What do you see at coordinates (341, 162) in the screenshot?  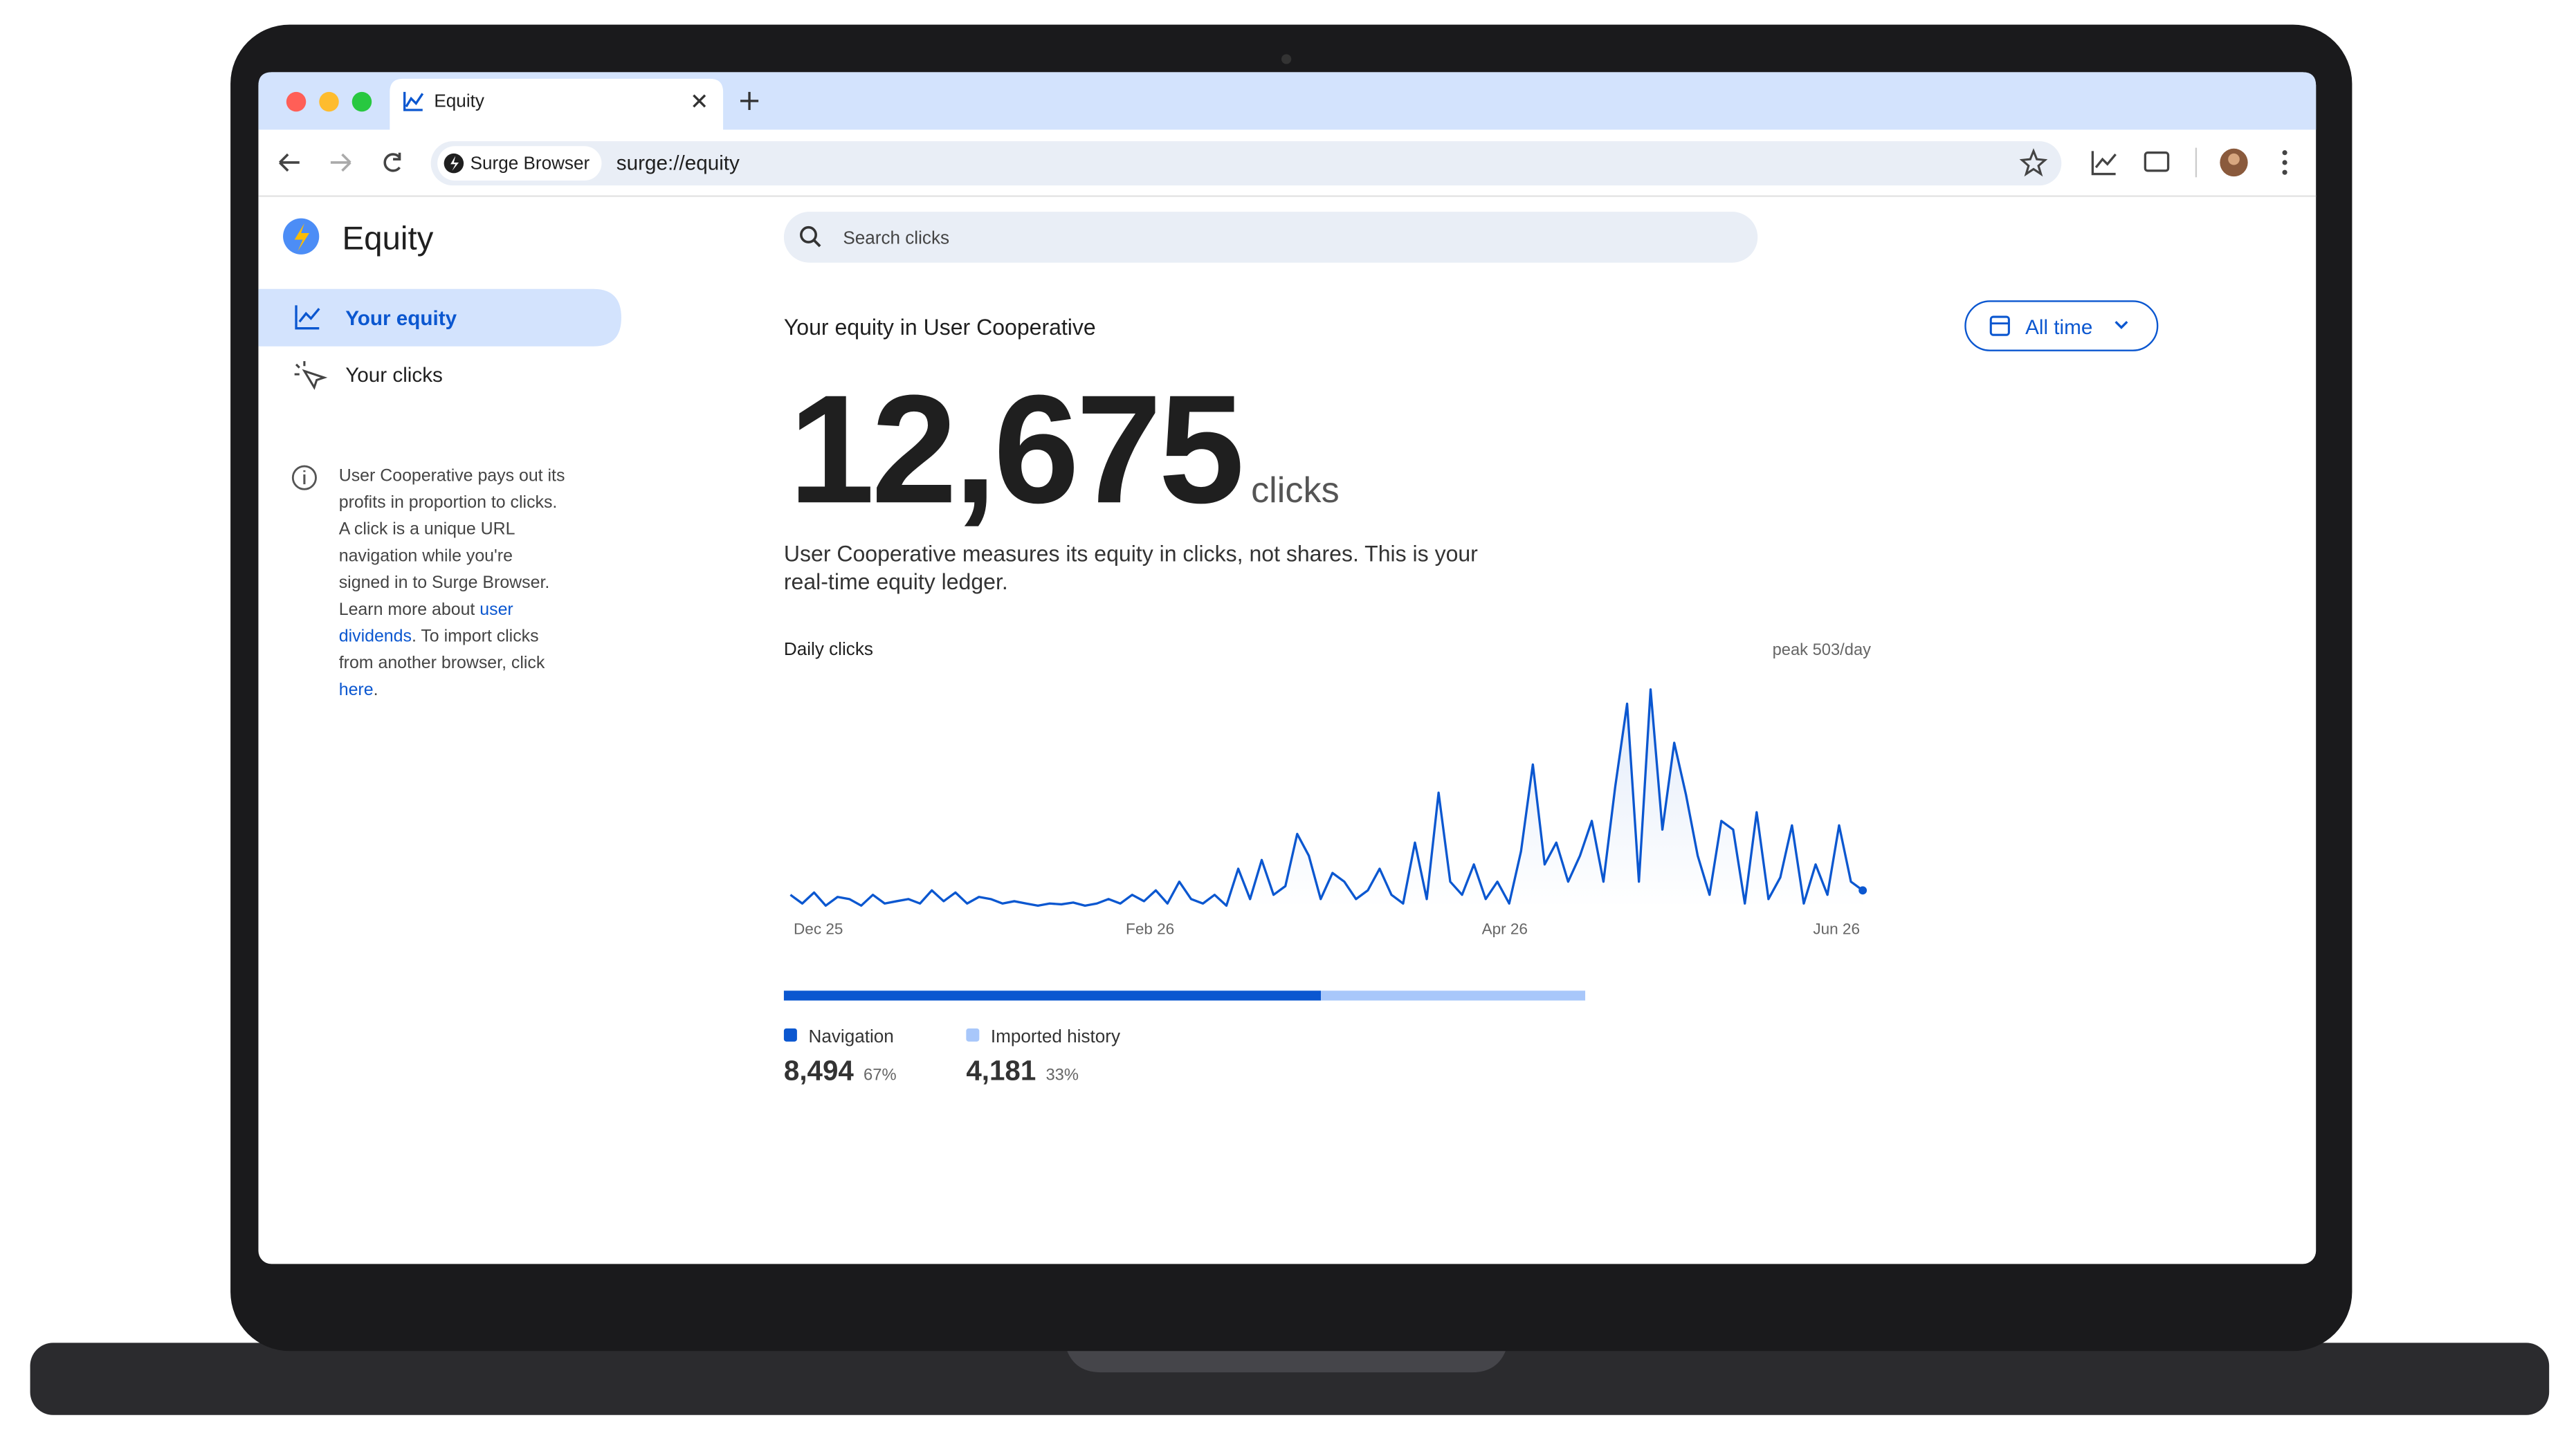 I see `forward-button` at bounding box center [341, 162].